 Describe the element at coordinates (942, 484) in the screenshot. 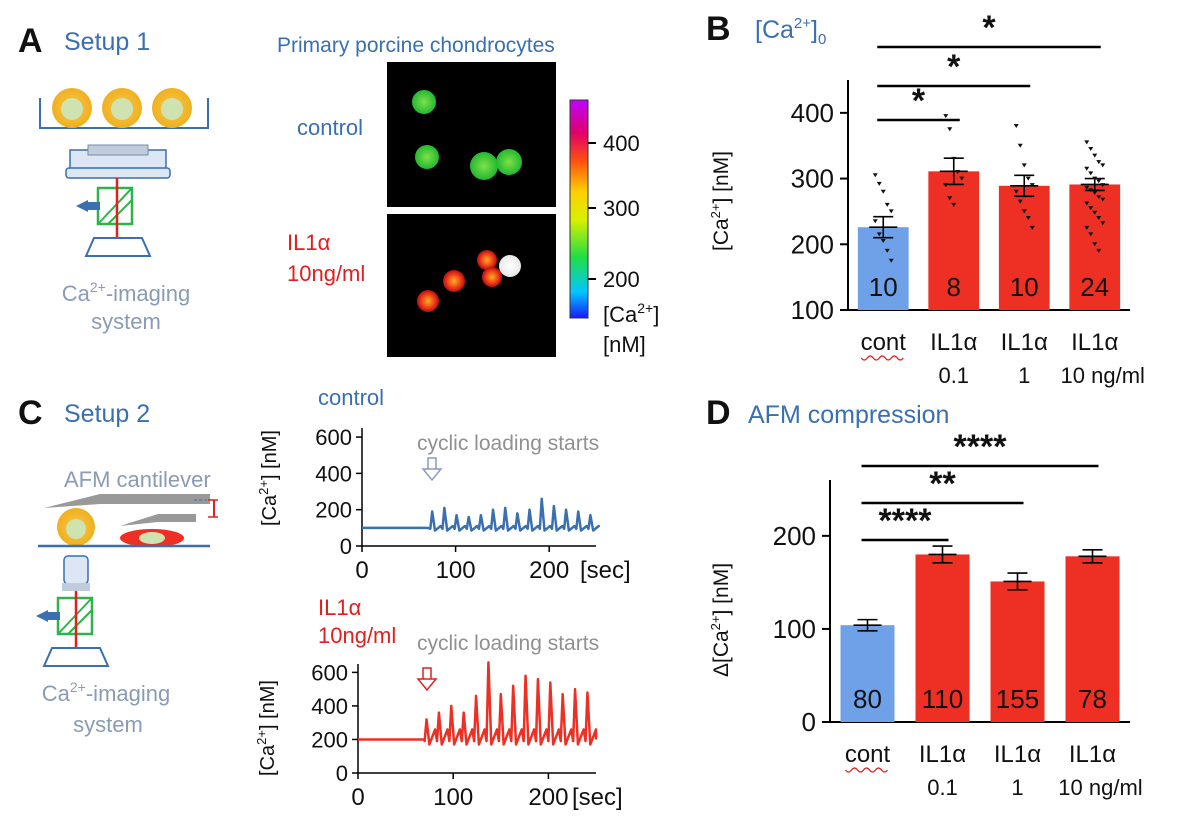

I see `significance-label: **` at that location.